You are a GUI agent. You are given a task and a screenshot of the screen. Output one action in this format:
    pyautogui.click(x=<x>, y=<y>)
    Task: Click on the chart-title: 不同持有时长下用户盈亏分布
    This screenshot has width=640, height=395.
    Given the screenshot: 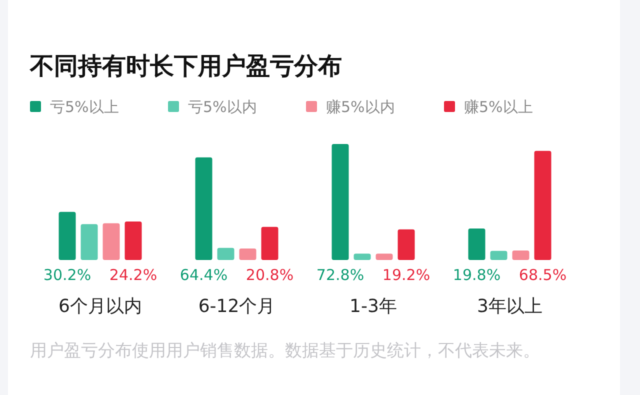 What is the action you would take?
    pyautogui.click(x=185, y=66)
    